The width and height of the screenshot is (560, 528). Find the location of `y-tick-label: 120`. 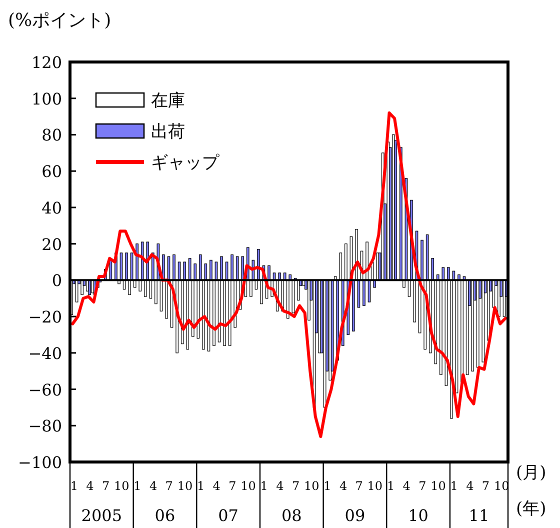

y-tick-label: 120 is located at coordinates (46, 62).